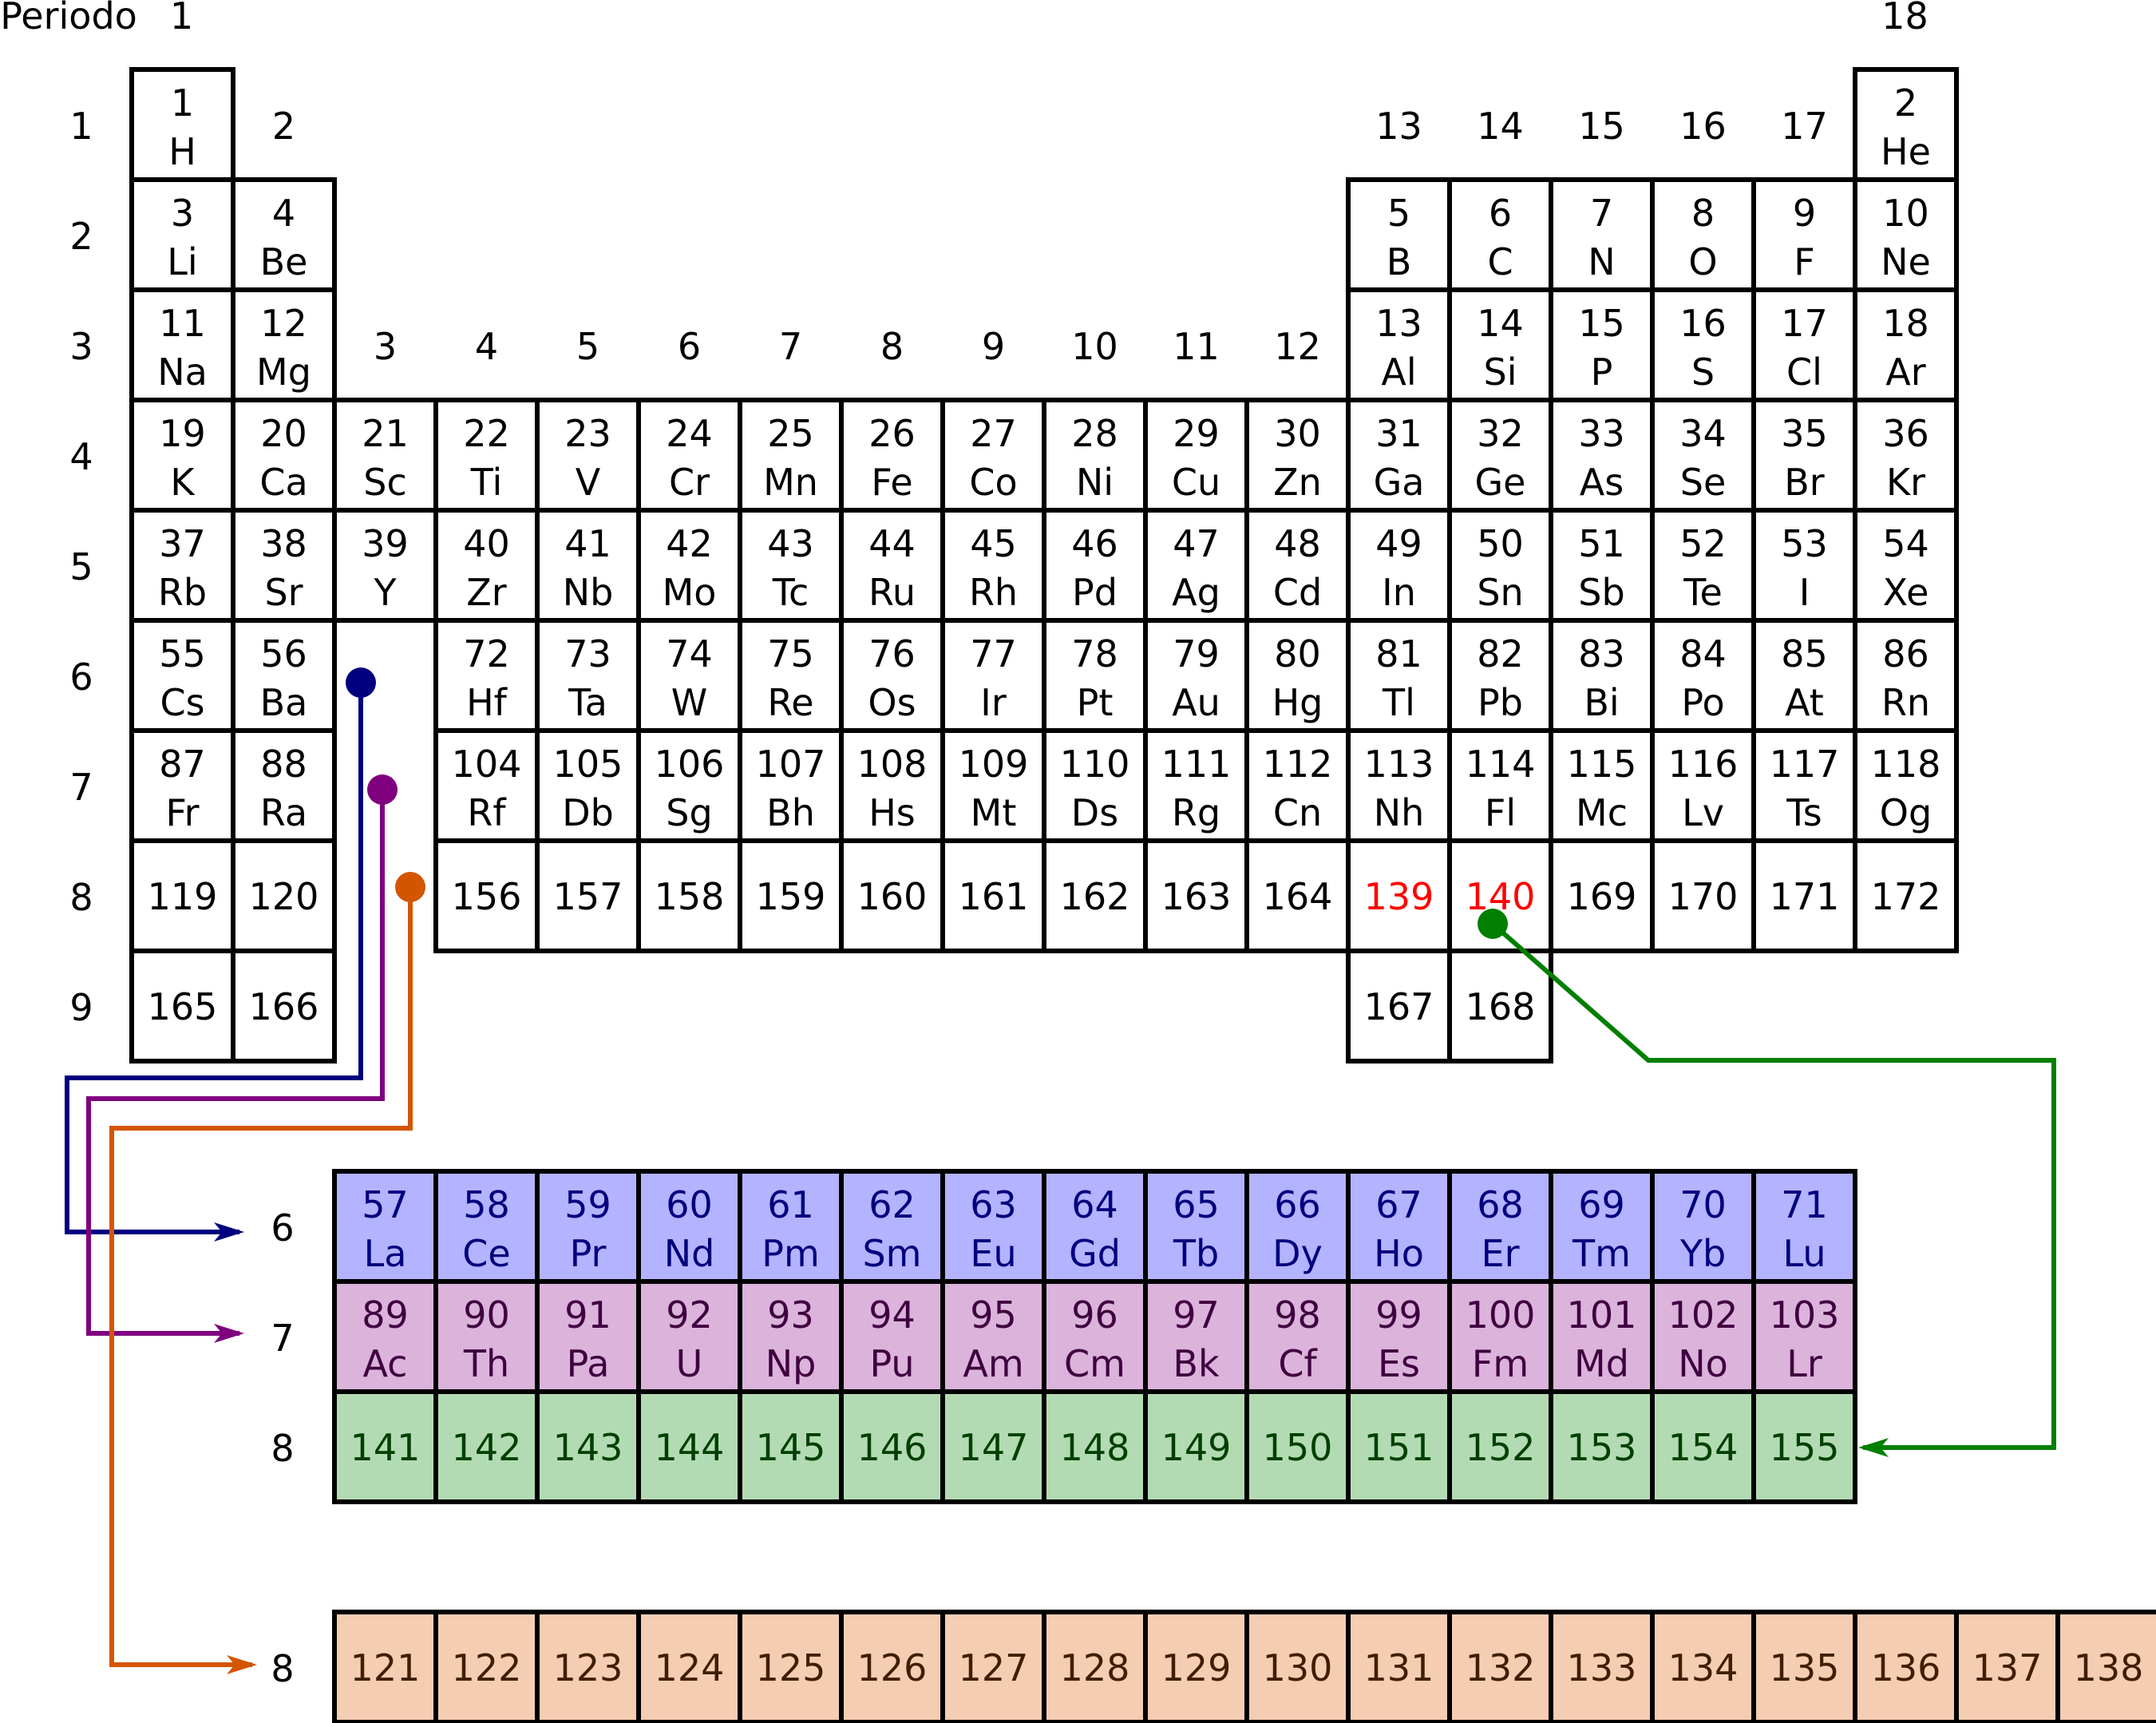 This screenshot has width=2156, height=1723. What do you see at coordinates (486, 565) in the screenshot?
I see `element-cell: 40 Zr` at bounding box center [486, 565].